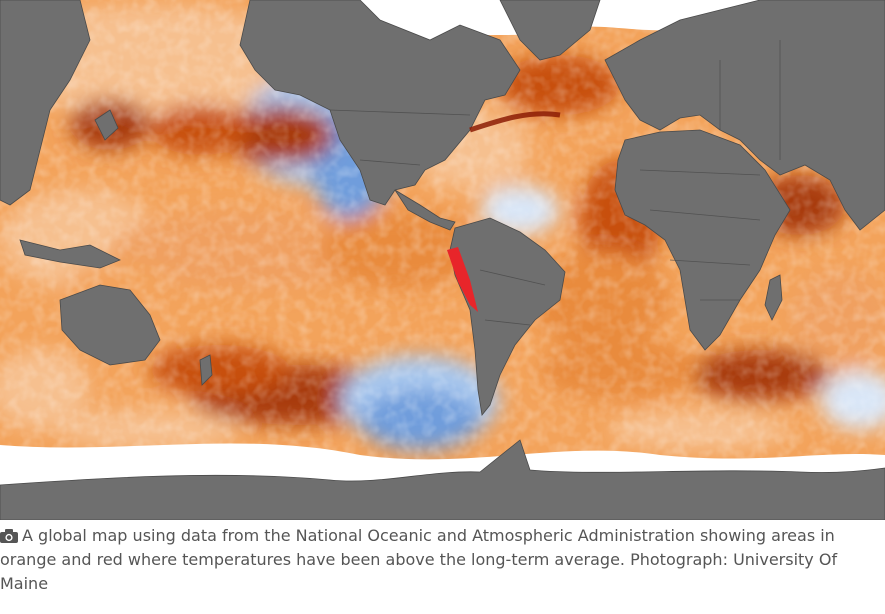  What do you see at coordinates (70, 254) in the screenshot?
I see `land-indonesia` at bounding box center [70, 254].